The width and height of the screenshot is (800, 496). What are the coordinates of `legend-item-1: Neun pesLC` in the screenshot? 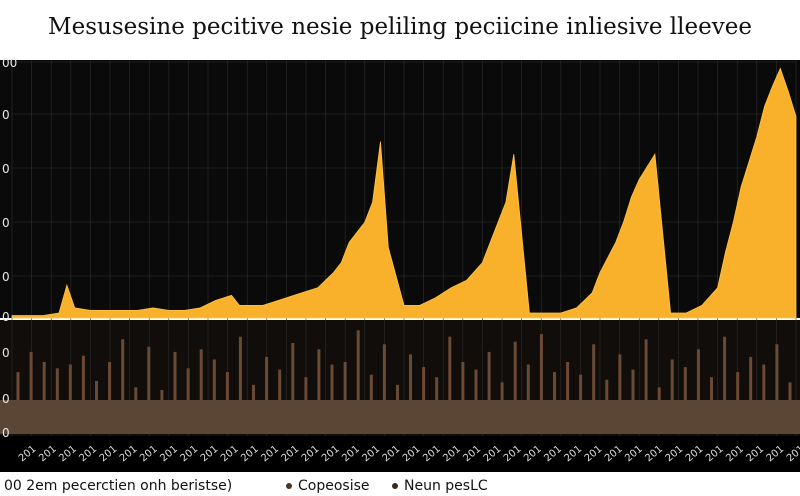 It's located at (440, 486).